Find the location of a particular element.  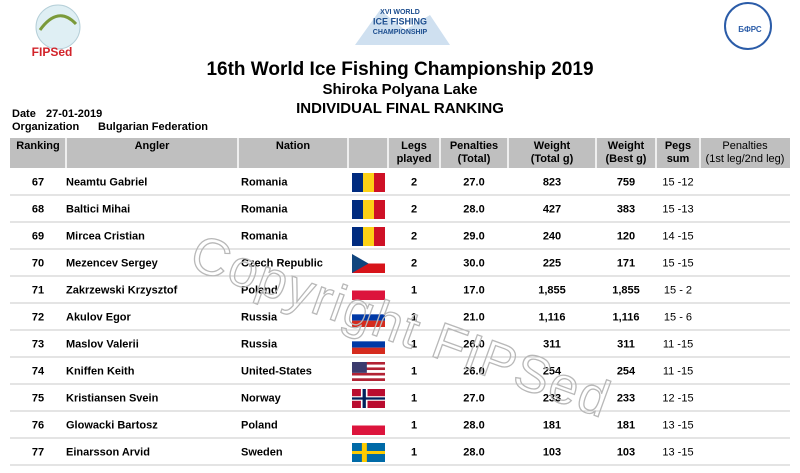

cell: 15 -13 is located at coordinates (677, 209).